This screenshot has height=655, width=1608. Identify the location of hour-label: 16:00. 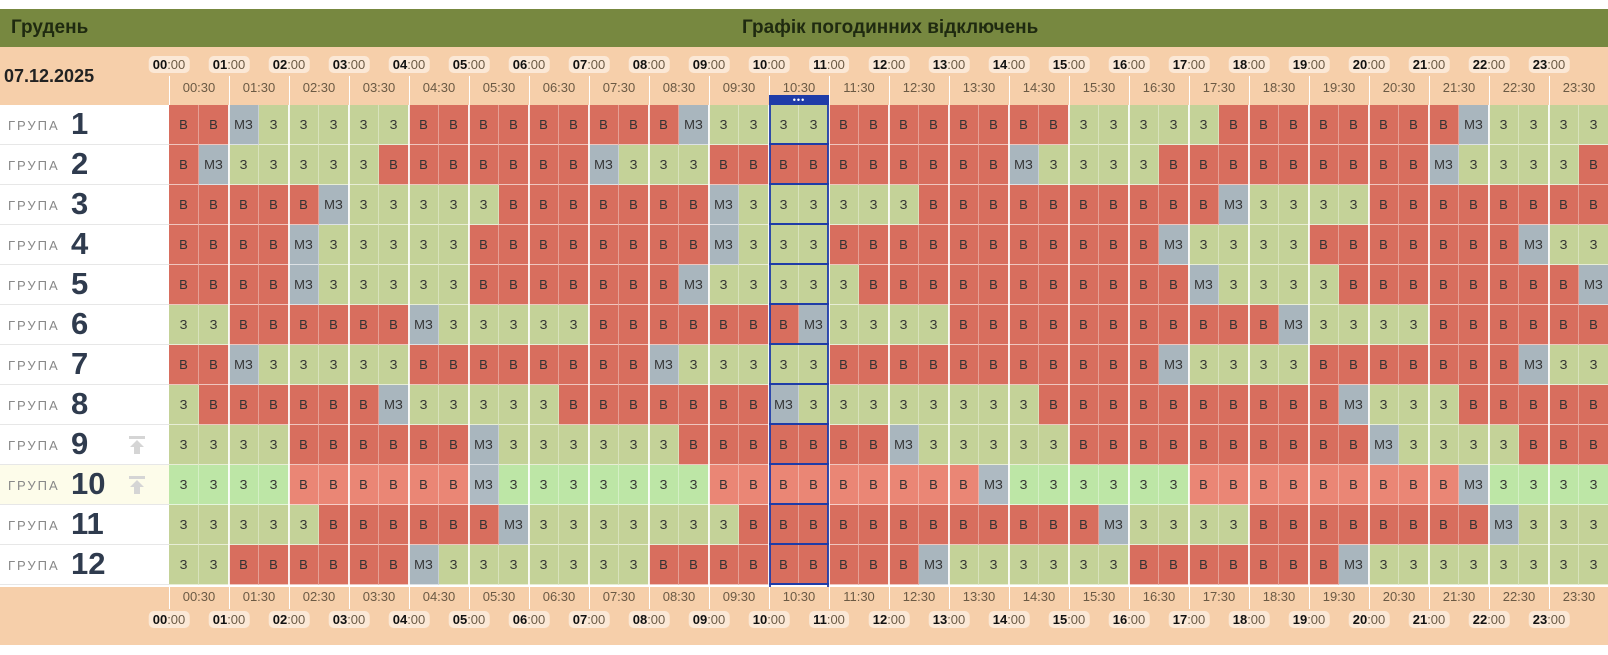
(1129, 619).